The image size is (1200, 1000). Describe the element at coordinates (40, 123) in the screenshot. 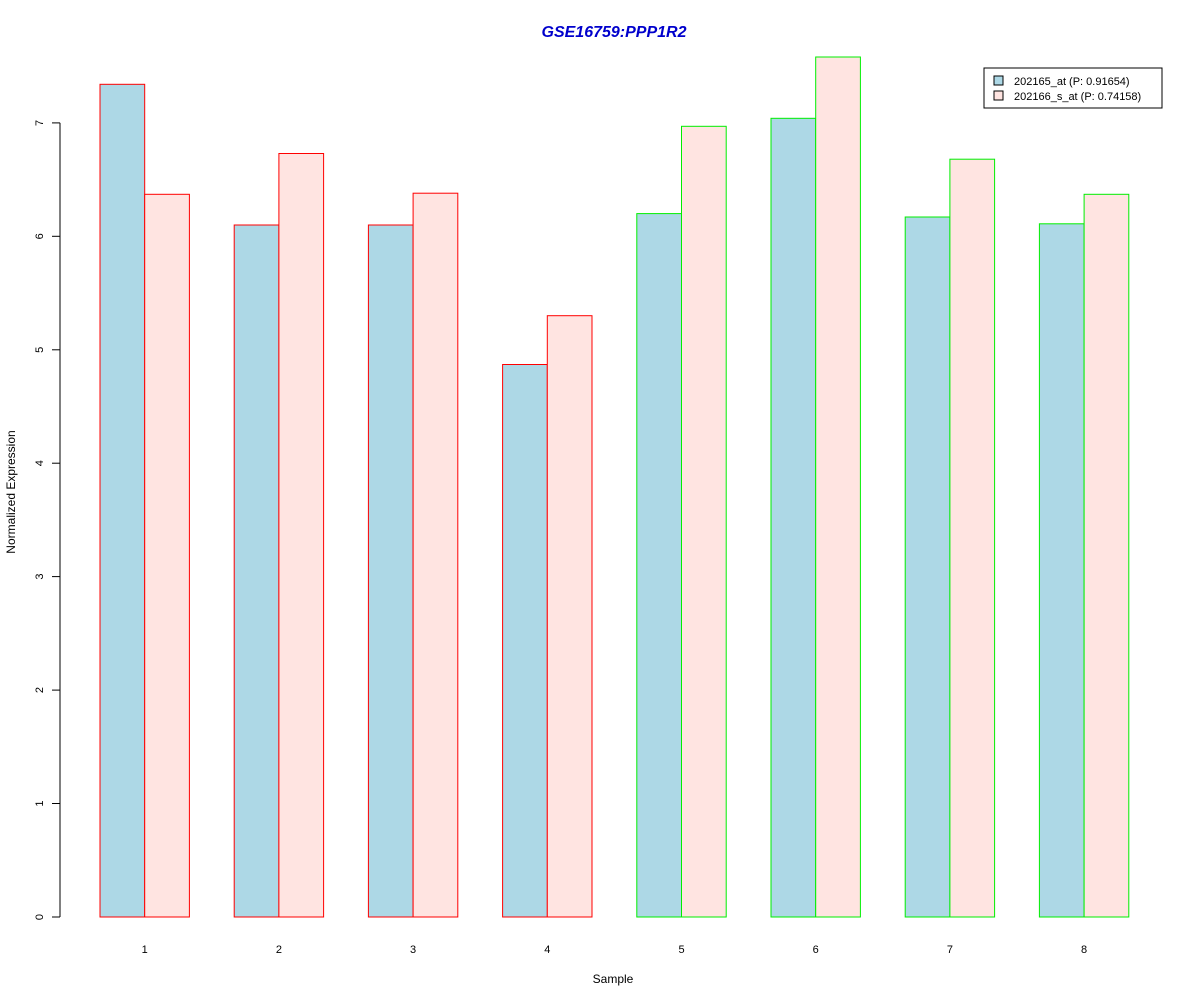

I see `y-tick-label: 7` at that location.